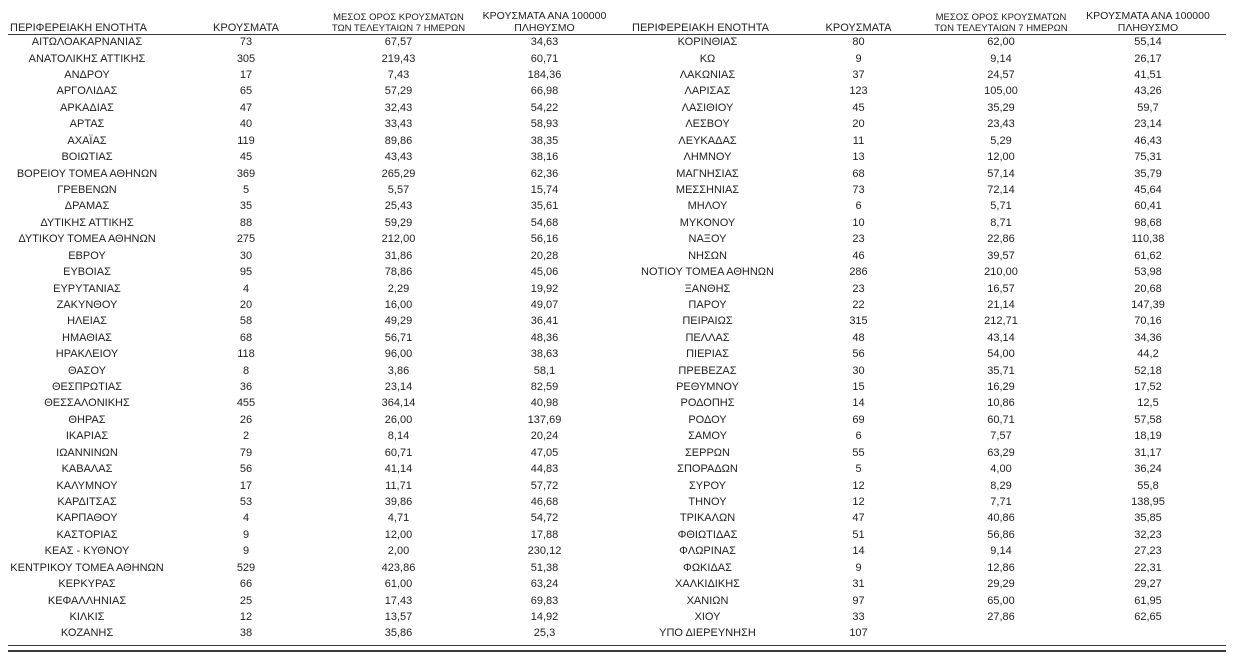  Describe the element at coordinates (928, 305) in the screenshot. I see `table-row: ΠΑΡΟΥ 22 21,14 147,39` at that location.